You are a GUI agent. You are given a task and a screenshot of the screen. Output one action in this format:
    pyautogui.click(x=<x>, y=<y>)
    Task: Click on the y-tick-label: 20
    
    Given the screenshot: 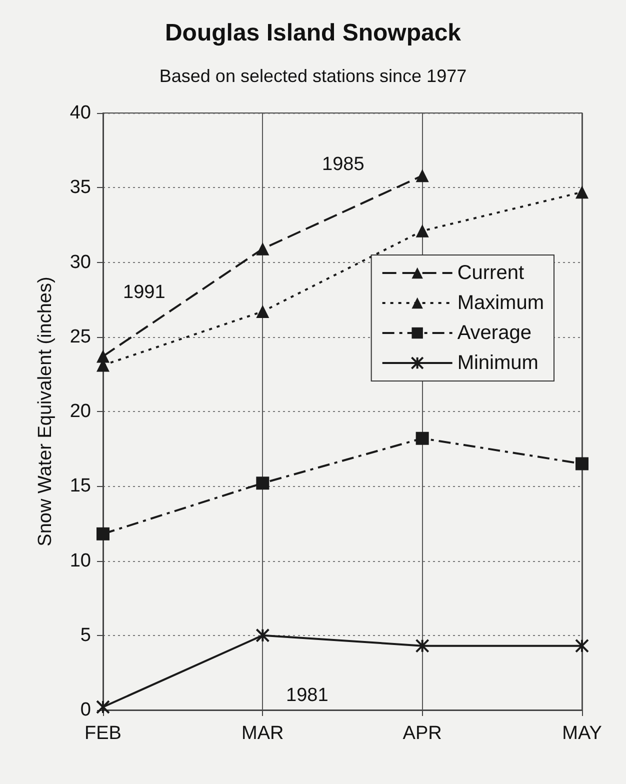 What is the action you would take?
    pyautogui.click(x=80, y=411)
    